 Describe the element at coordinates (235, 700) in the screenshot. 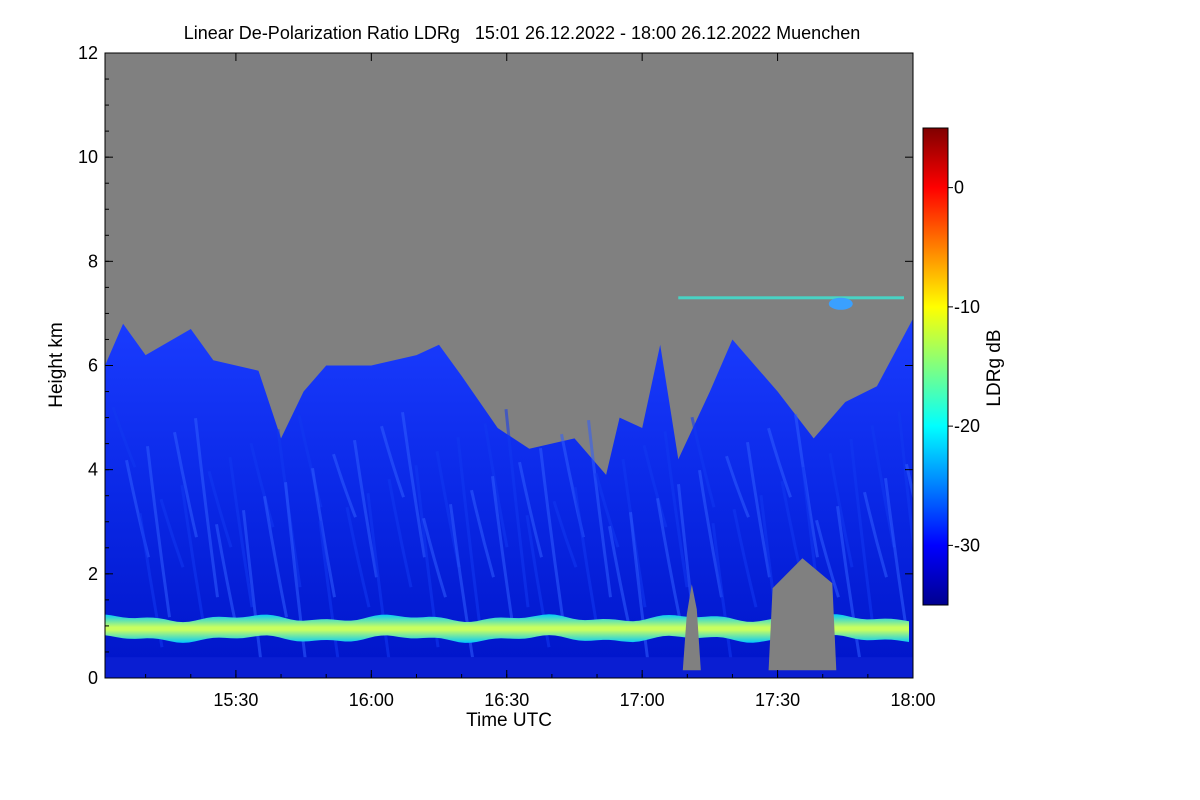

I see `x-tick-label: 15:30` at that location.